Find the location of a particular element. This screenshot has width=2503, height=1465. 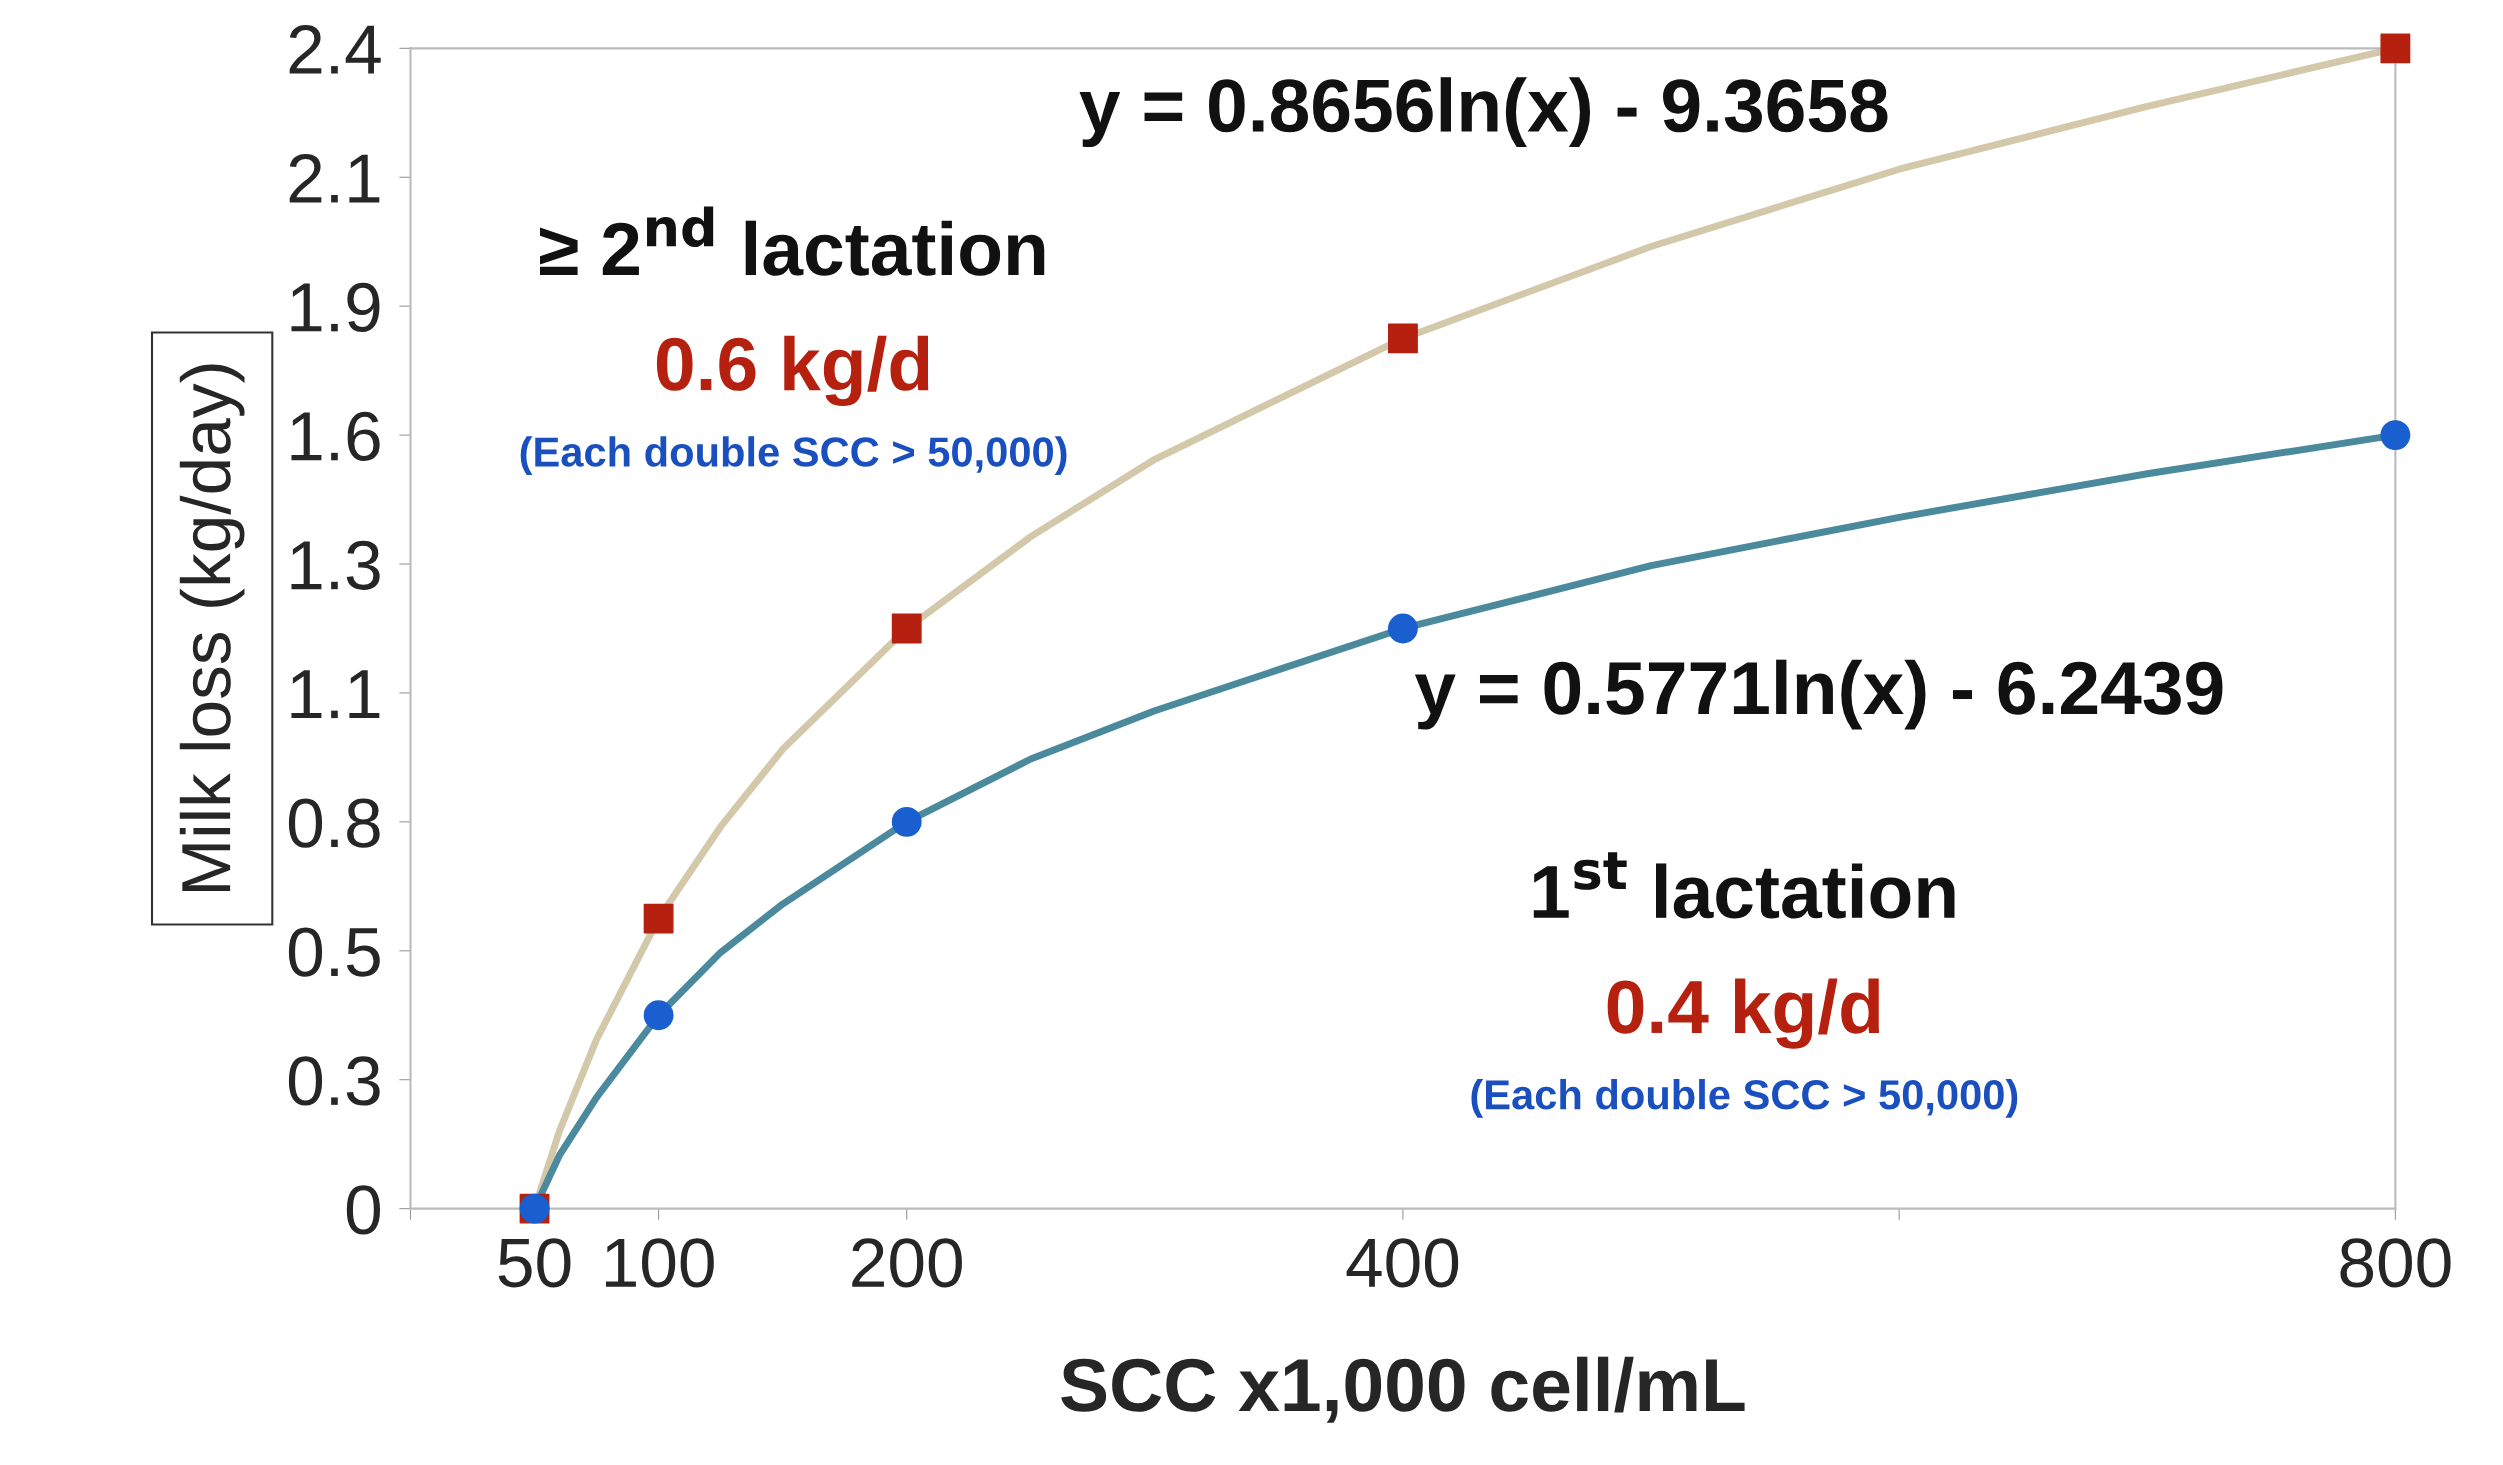

x-tick-label: 100 is located at coordinates (659, 1263).